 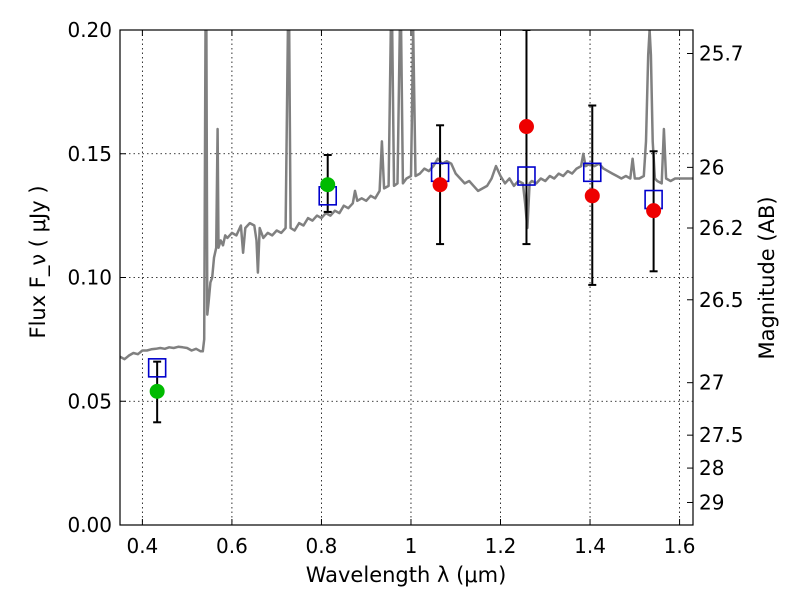 What do you see at coordinates (721, 300) in the screenshot?
I see `y2-tick-label: 26.5` at bounding box center [721, 300].